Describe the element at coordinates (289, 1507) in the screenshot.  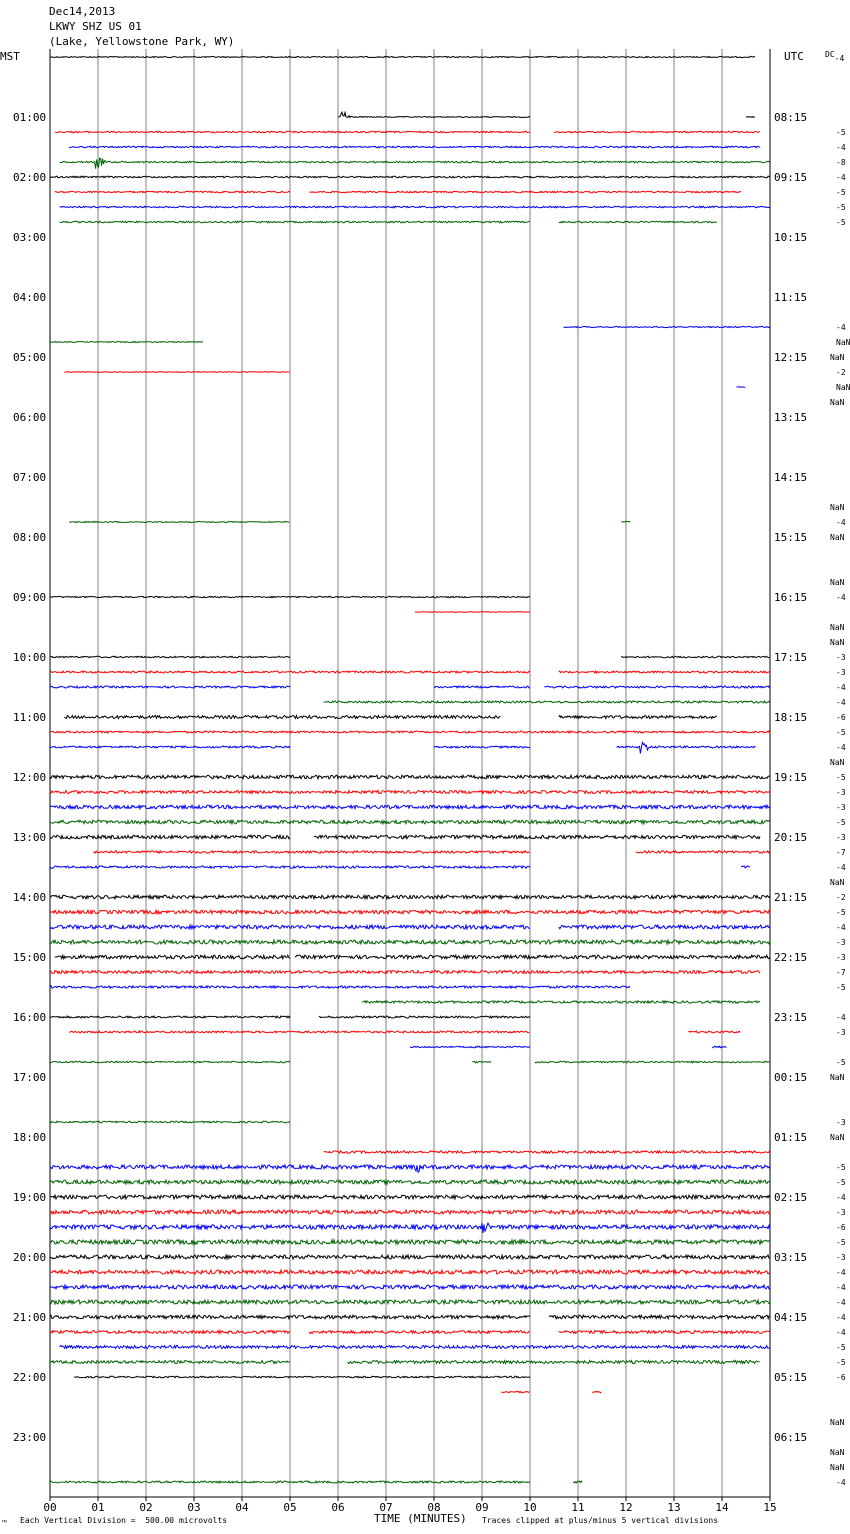
I see `x-tick-label-05: 05` at that location.